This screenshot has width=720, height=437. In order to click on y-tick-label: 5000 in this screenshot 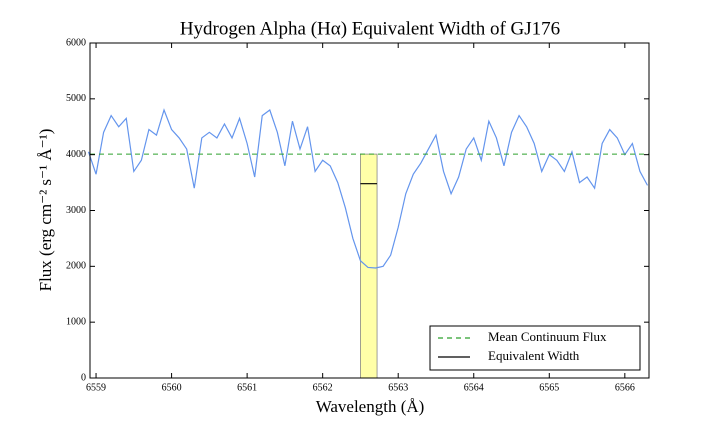, I will do `click(76, 98)`.